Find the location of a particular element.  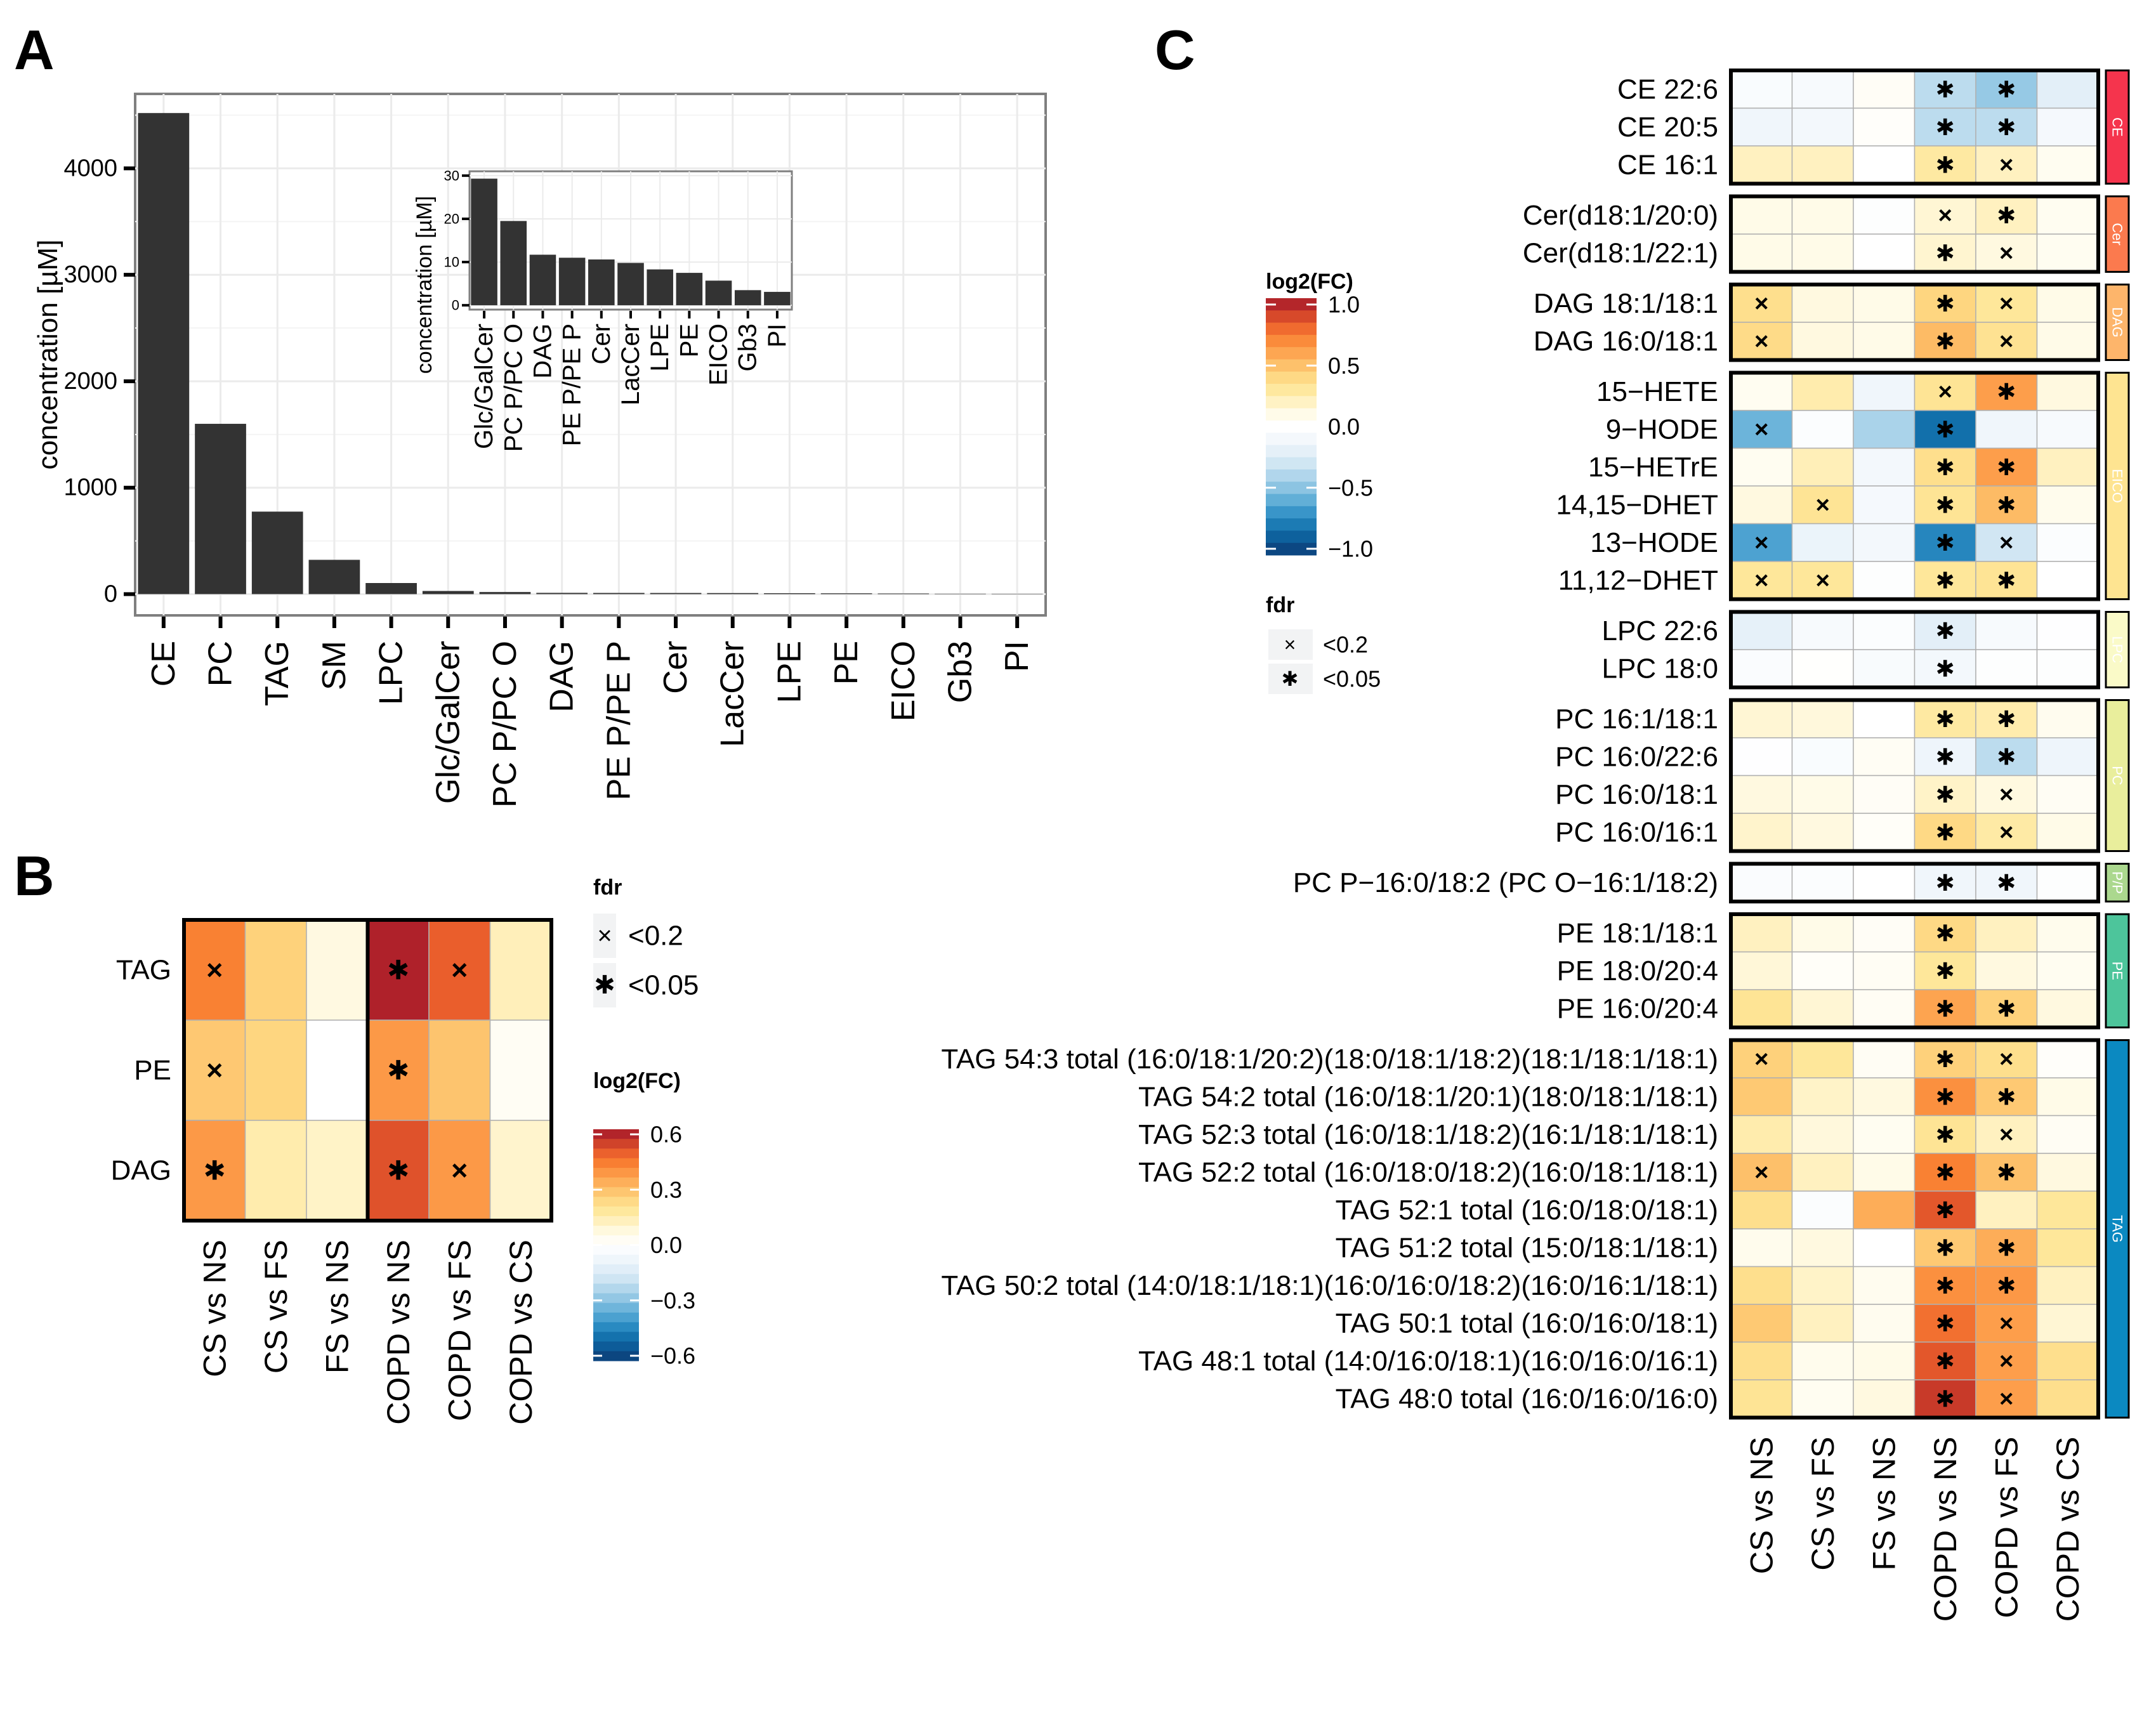

row-label: 15−HETE is located at coordinates (1657, 391).